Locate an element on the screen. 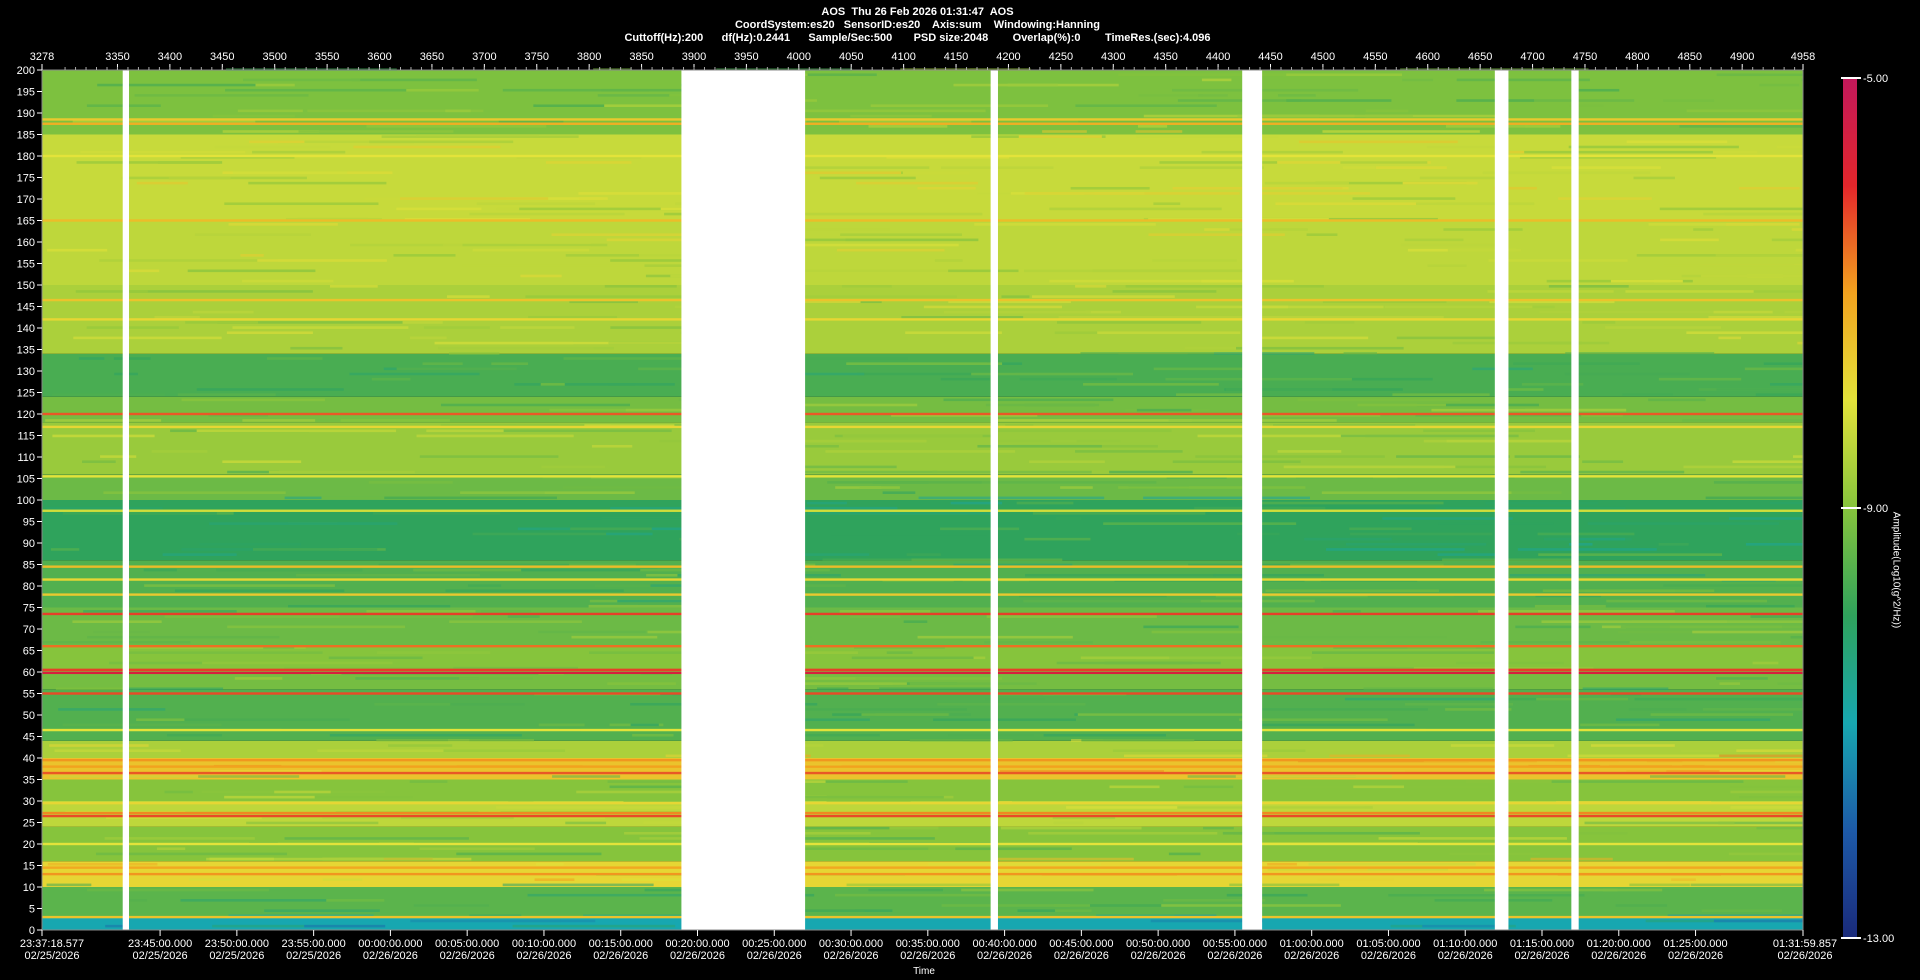 Image resolution: width=1920 pixels, height=980 pixels. top-tick-label: 4650 is located at coordinates (1480, 57).